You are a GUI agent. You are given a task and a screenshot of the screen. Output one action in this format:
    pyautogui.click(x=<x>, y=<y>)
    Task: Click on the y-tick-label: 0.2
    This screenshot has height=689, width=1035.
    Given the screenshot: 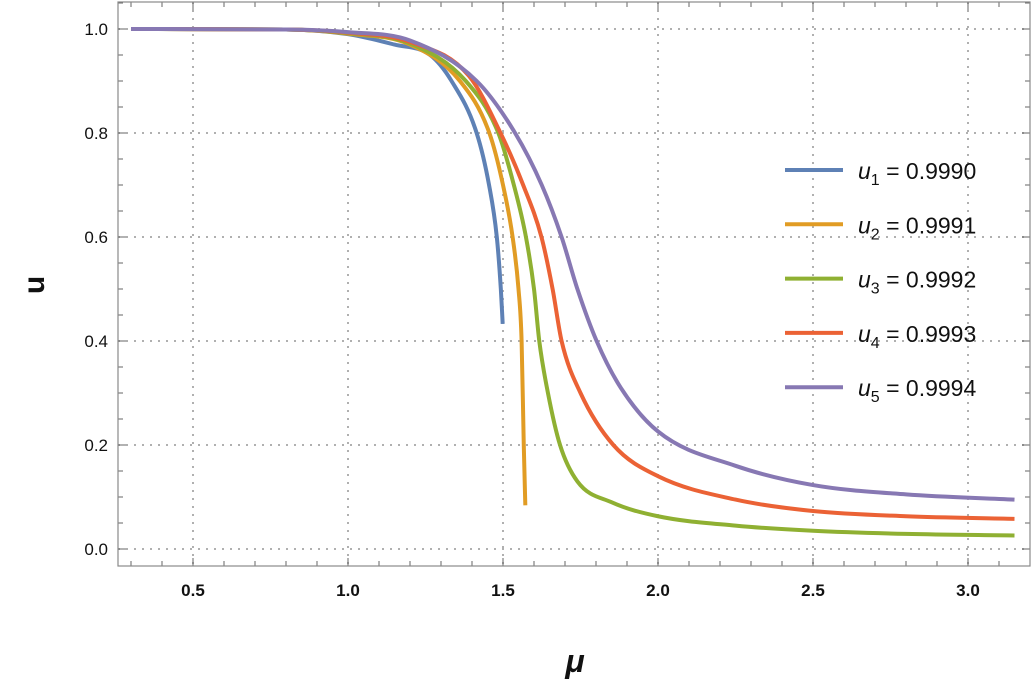 What is the action you would take?
    pyautogui.click(x=96, y=445)
    